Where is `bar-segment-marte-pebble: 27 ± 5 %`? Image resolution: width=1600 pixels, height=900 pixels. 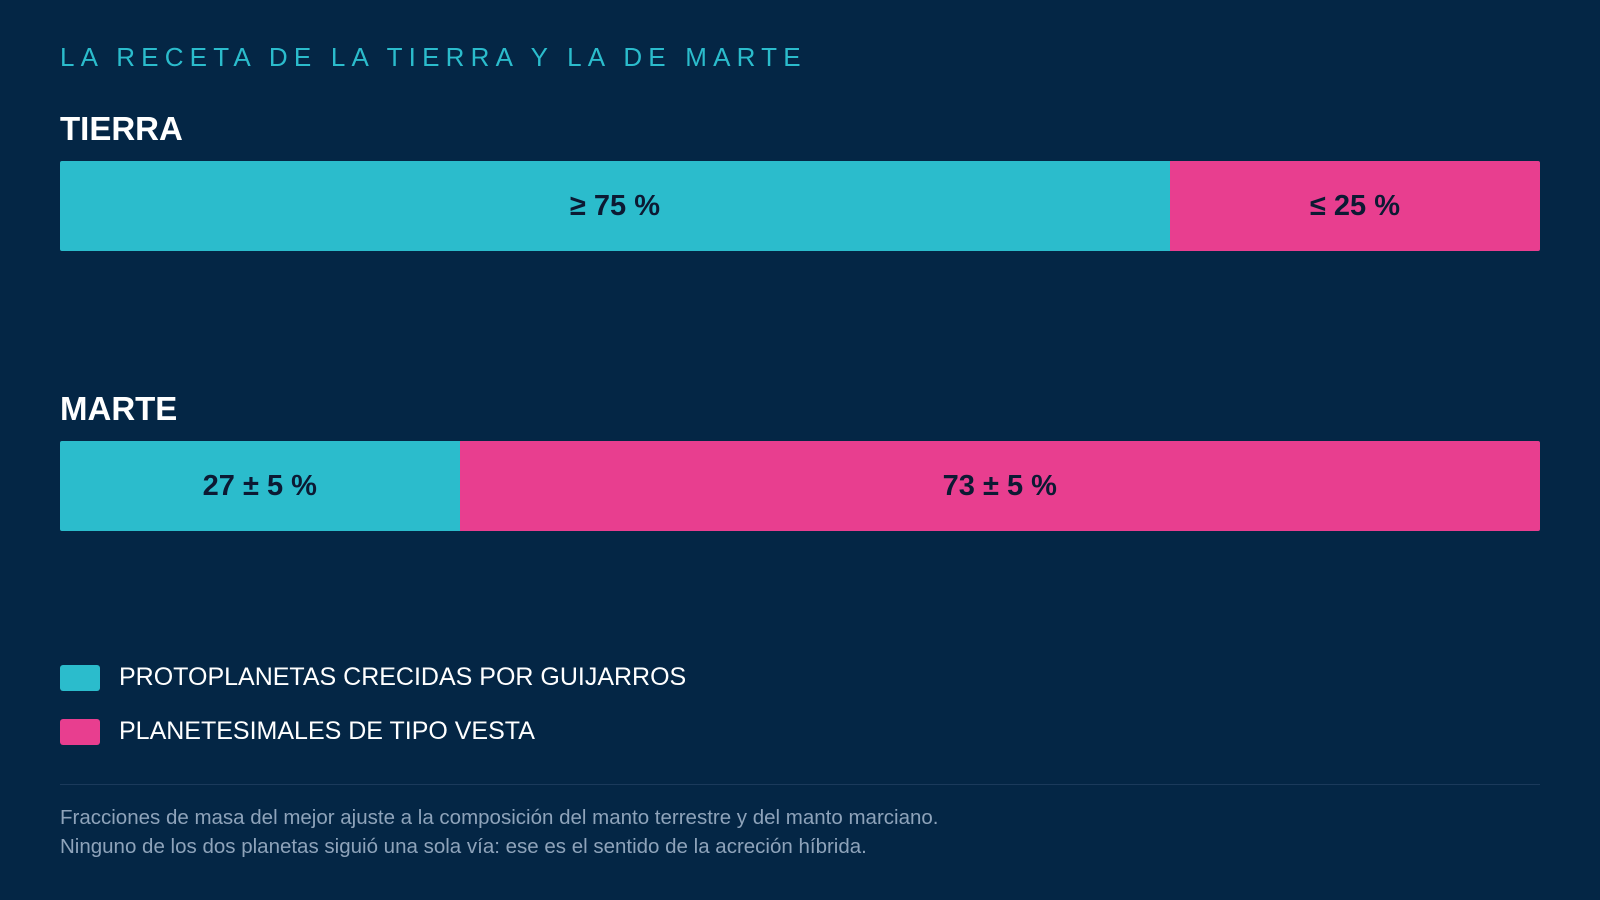
bar-segment-marte-pebble: 27 ± 5 % is located at coordinates (260, 486).